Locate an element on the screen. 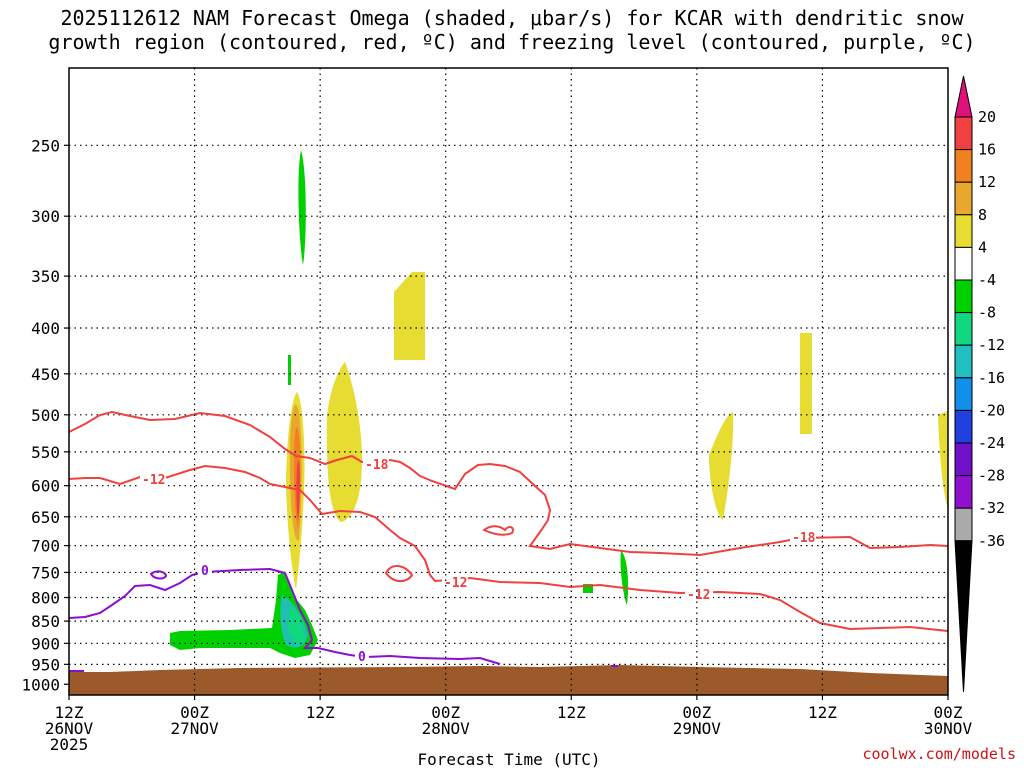 The height and width of the screenshot is (768, 1024). y-tick-label: 450 is located at coordinates (45, 374).